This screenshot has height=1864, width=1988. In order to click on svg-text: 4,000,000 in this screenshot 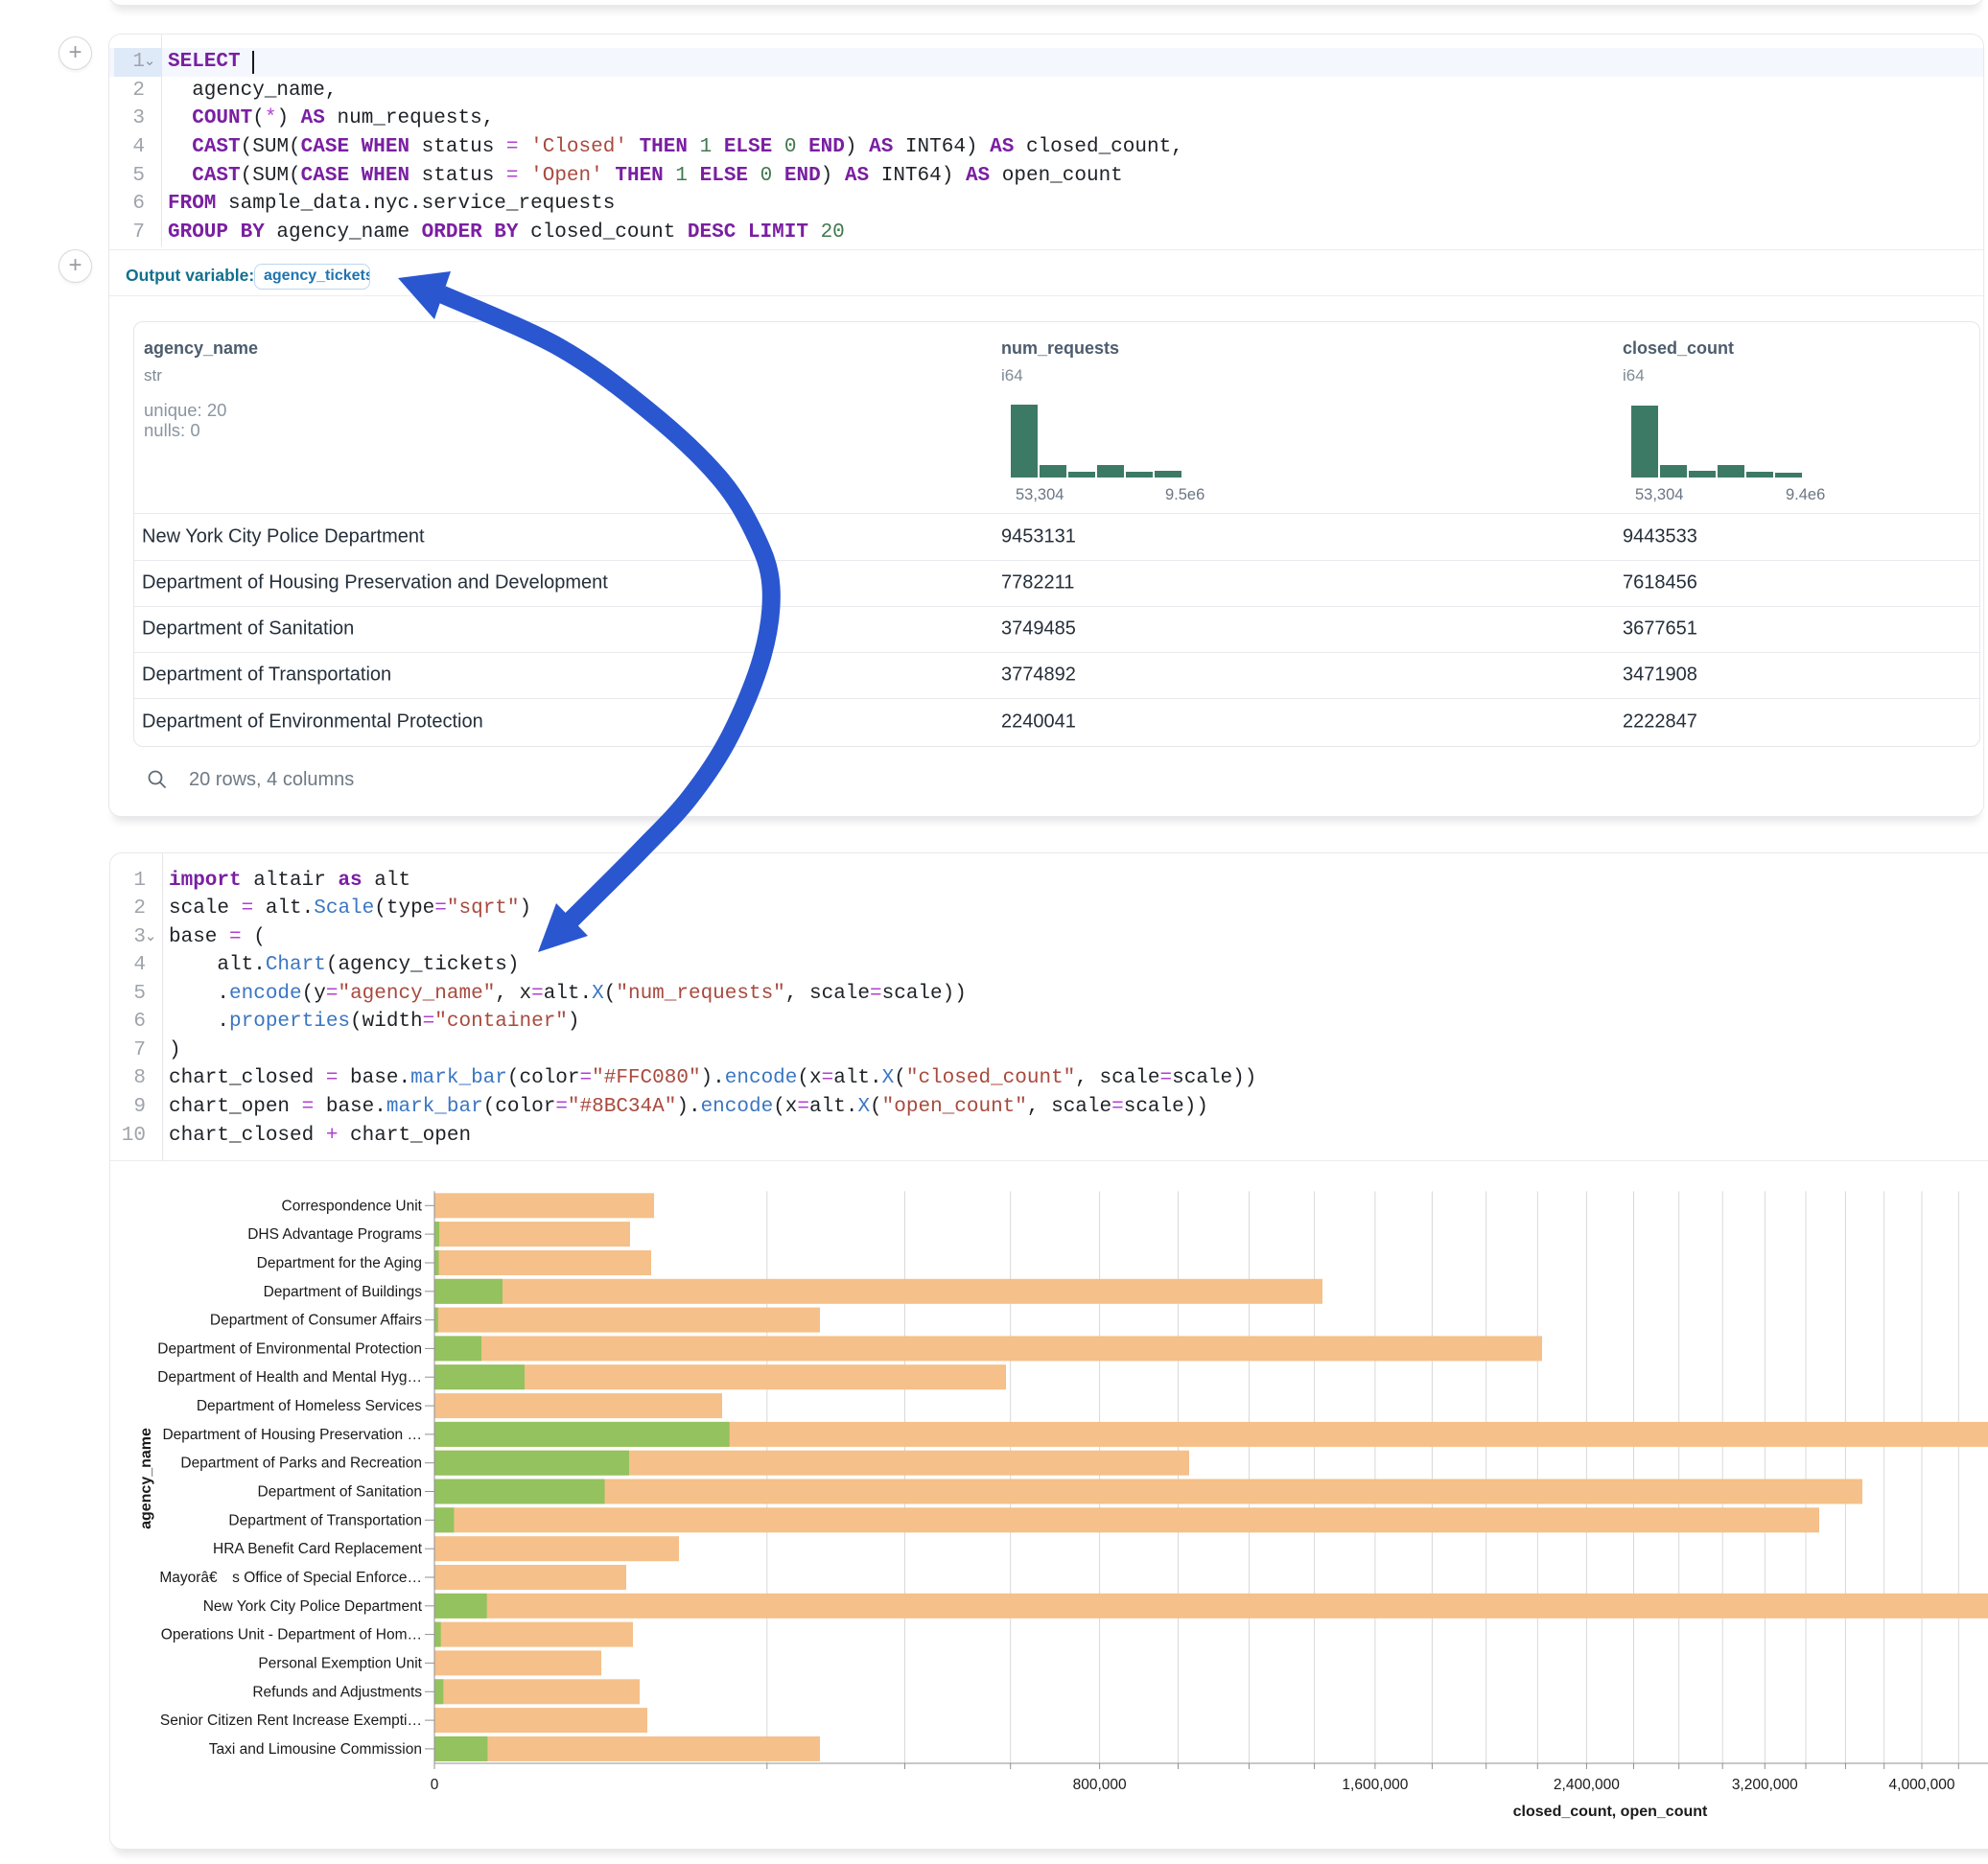, I will do `click(1922, 1785)`.